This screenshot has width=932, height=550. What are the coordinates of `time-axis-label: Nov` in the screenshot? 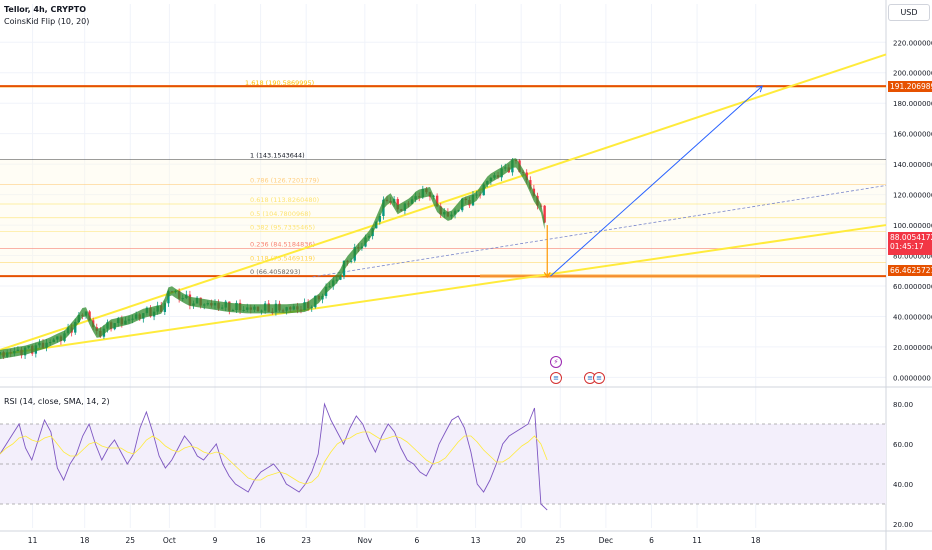 It's located at (365, 540).